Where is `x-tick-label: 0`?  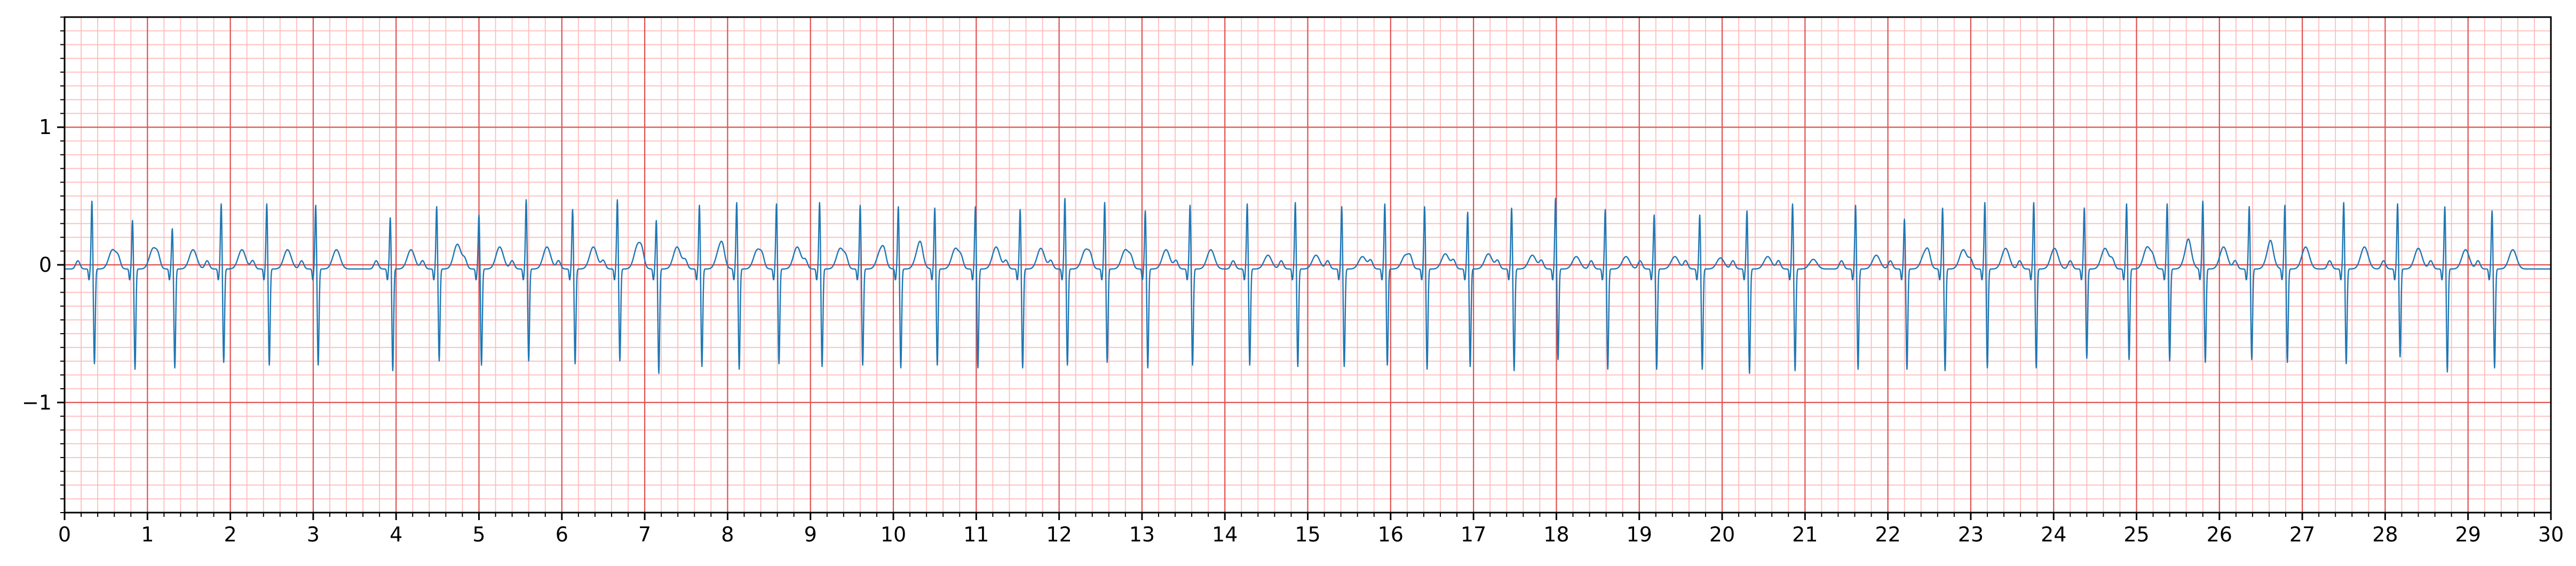 x-tick-label: 0 is located at coordinates (64, 534).